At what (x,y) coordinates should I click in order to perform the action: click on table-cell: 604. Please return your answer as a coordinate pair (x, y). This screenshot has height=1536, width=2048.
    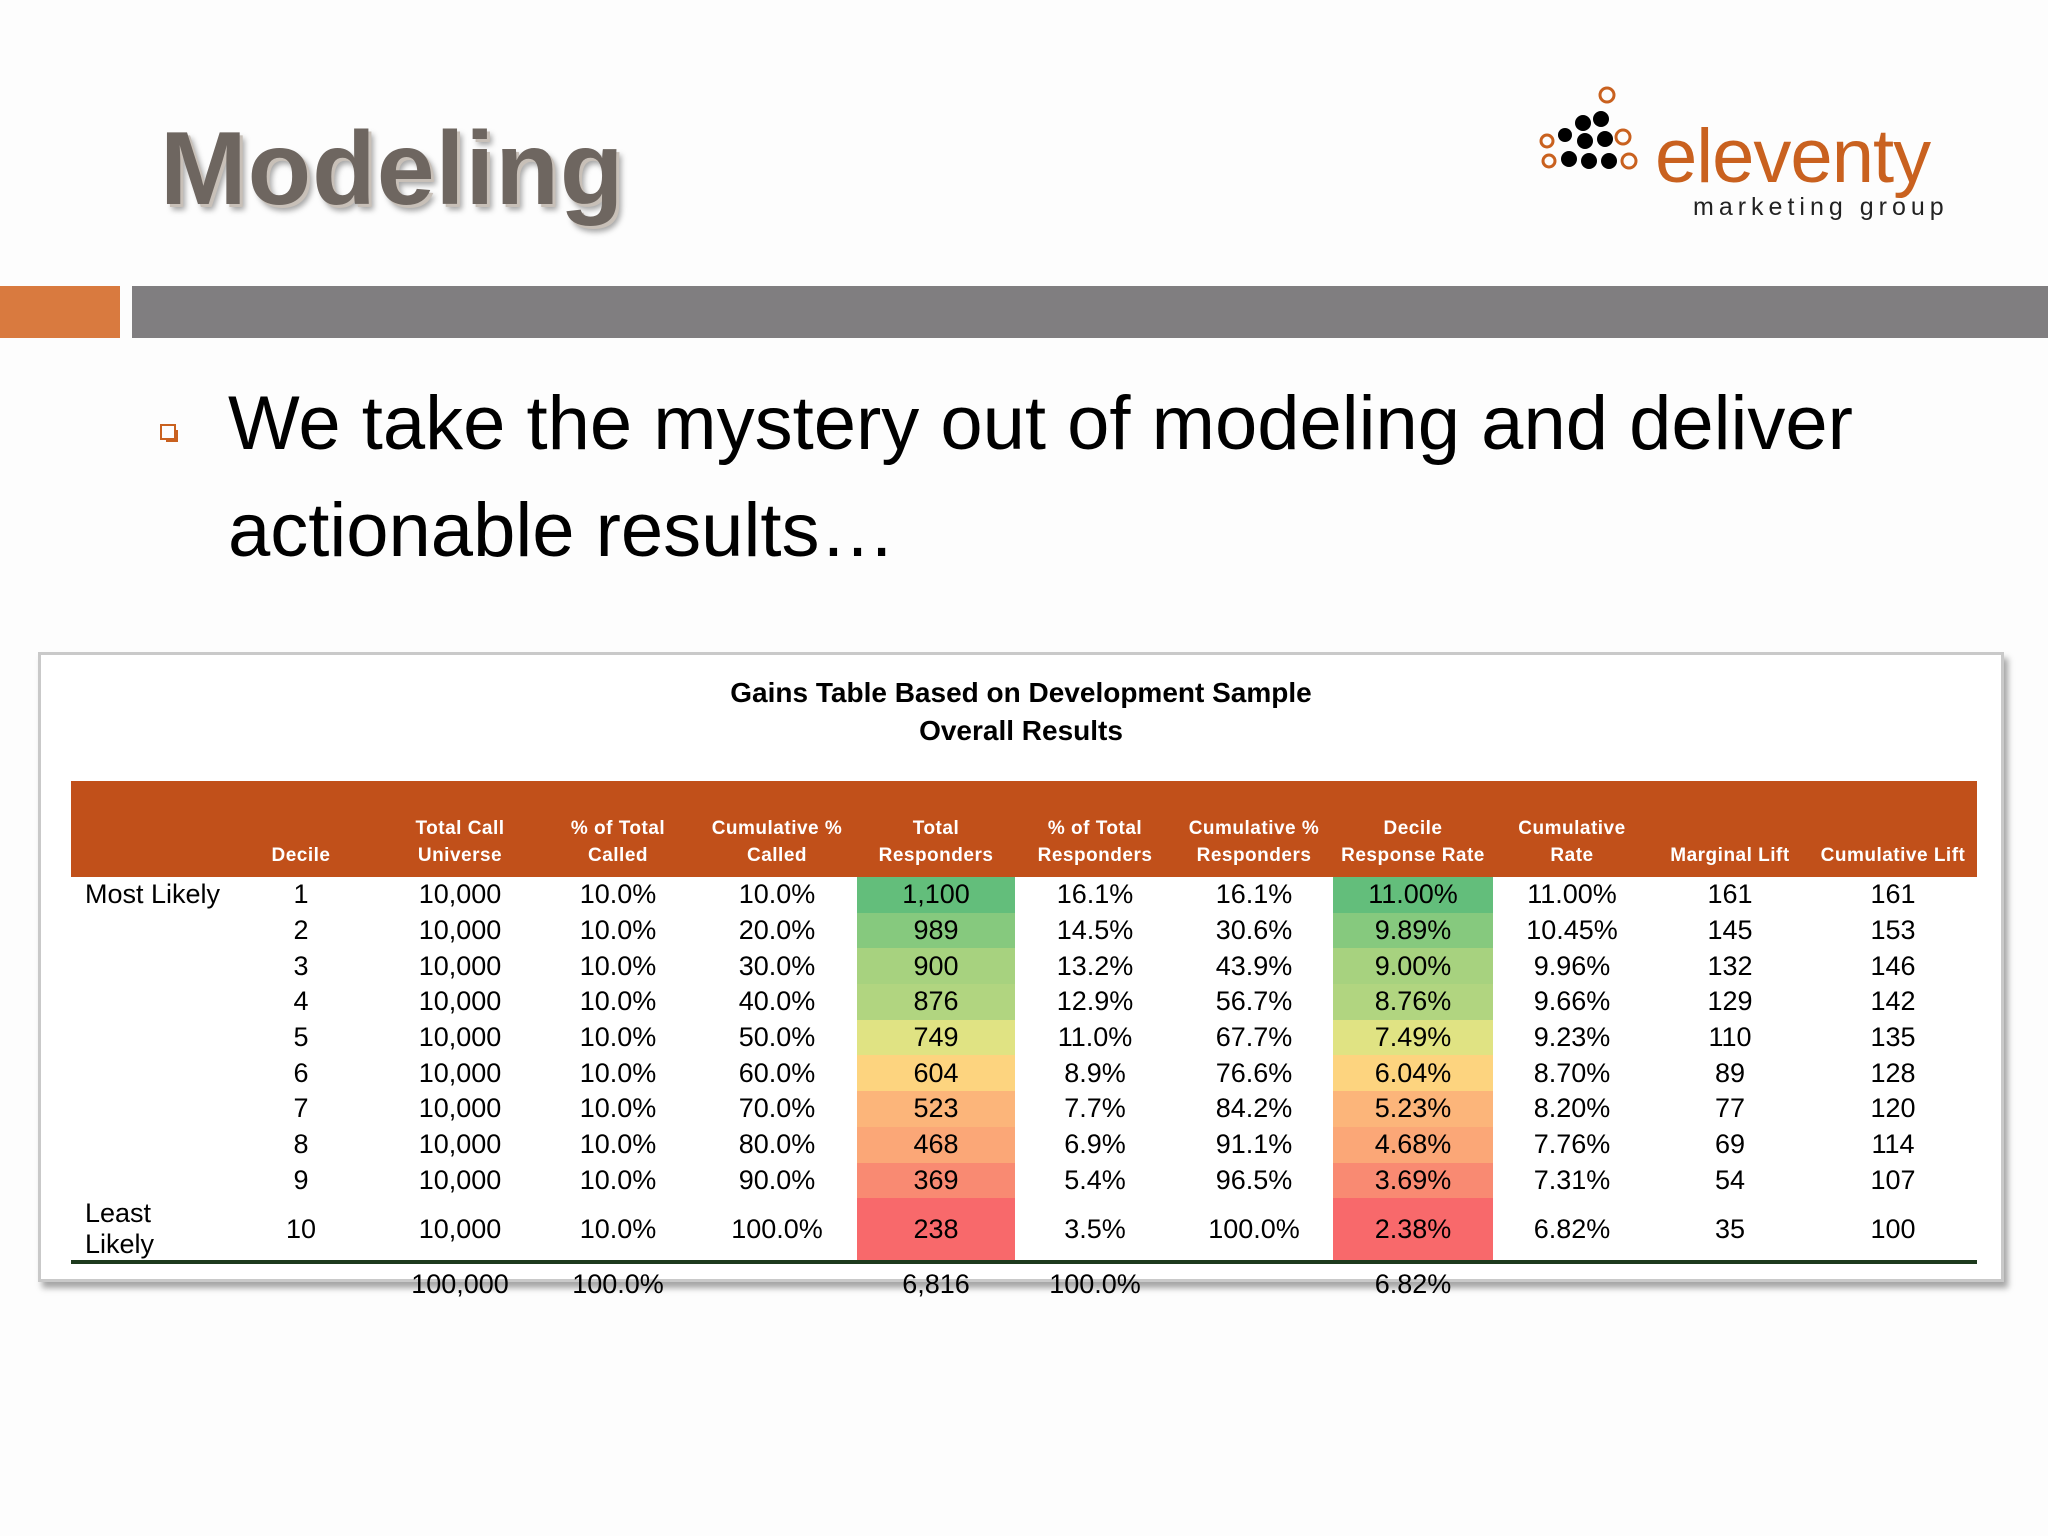
    Looking at the image, I should click on (936, 1073).